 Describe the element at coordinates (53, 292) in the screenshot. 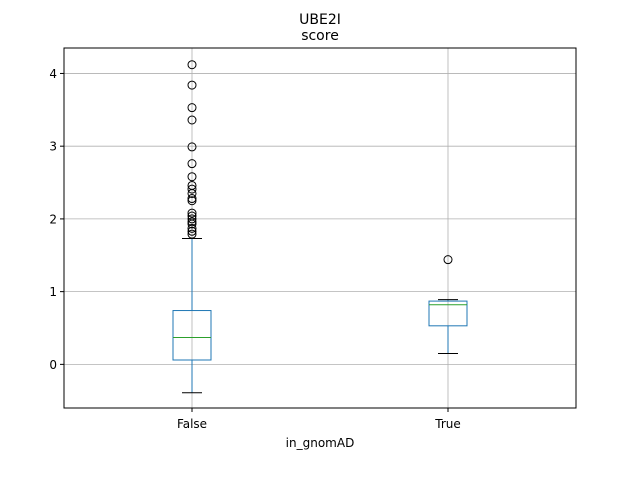

I see `y-tick-label: 1` at that location.